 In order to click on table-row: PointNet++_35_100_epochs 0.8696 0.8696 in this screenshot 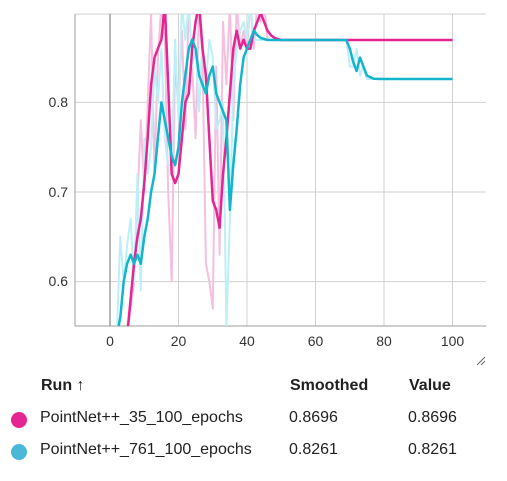, I will do `click(253, 419)`.